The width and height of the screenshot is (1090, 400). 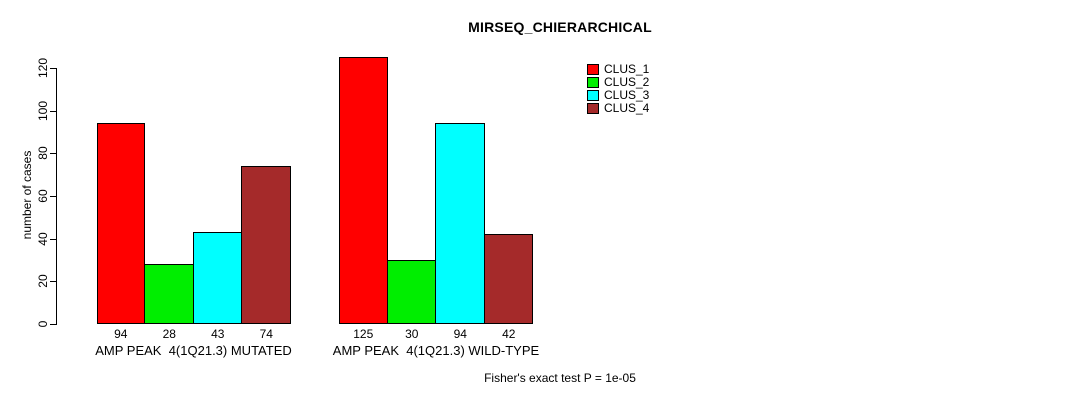 I want to click on y-axis-label: number of cases, so click(x=27, y=195).